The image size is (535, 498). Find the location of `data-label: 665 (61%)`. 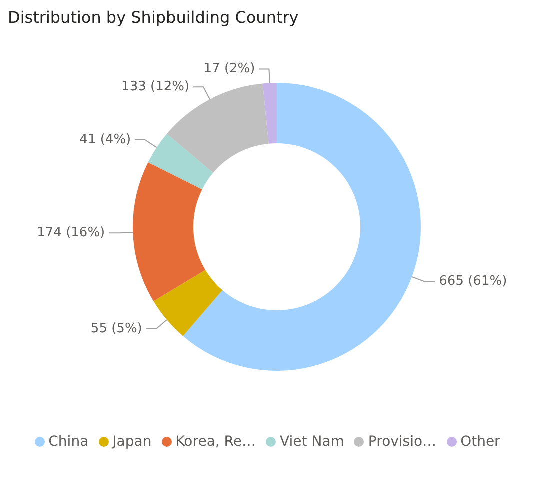

data-label: 665 (61%) is located at coordinates (473, 282).